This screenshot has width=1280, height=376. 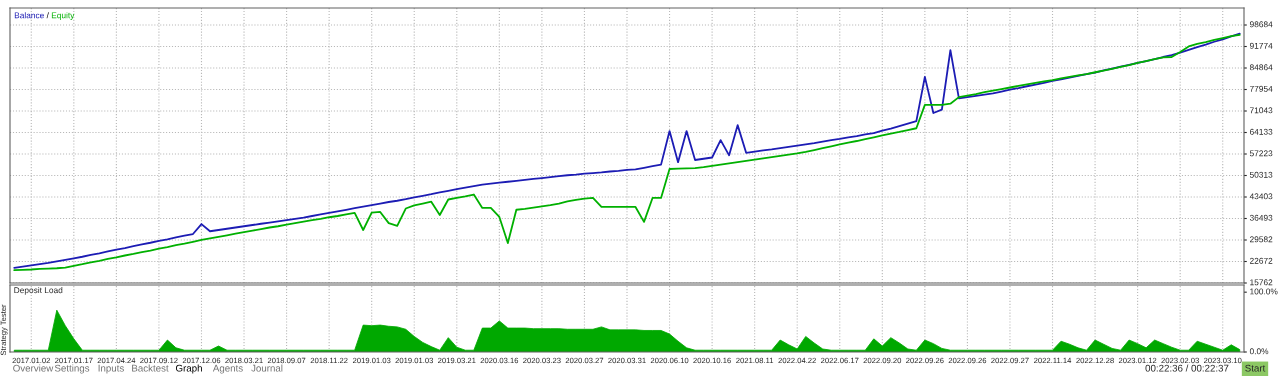 What do you see at coordinates (1255, 368) in the screenshot?
I see `text: Start` at bounding box center [1255, 368].